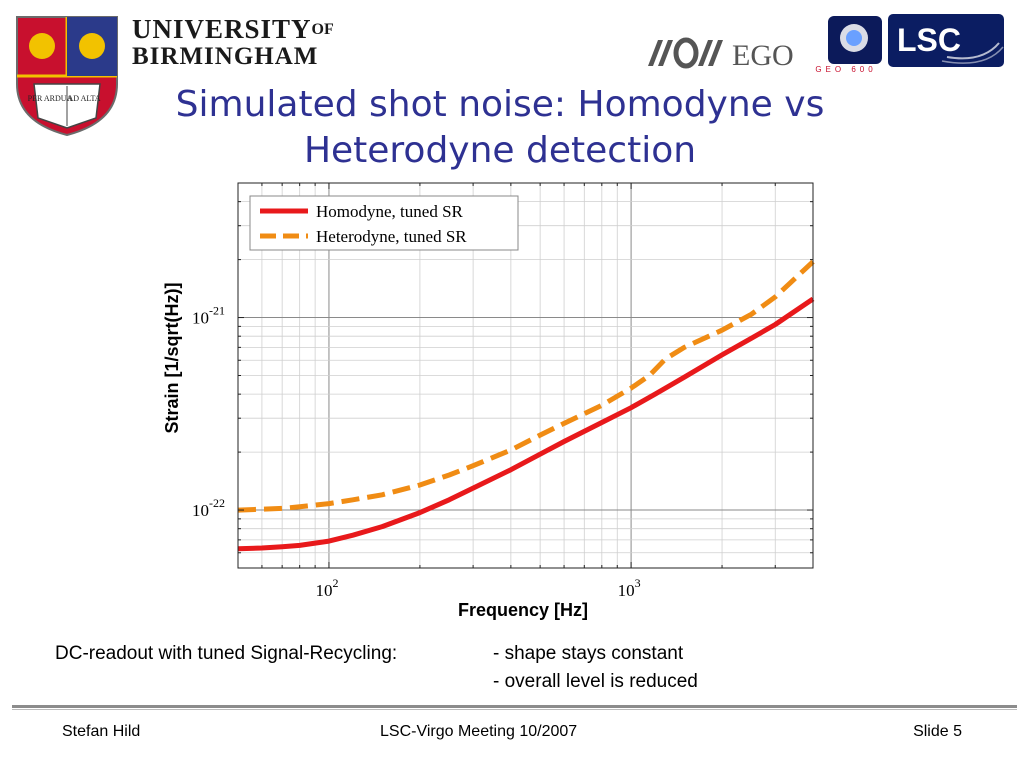 The width and height of the screenshot is (1024, 768). I want to click on legend-heterodyne-label: Heterodyne, tuned SR, so click(391, 236).